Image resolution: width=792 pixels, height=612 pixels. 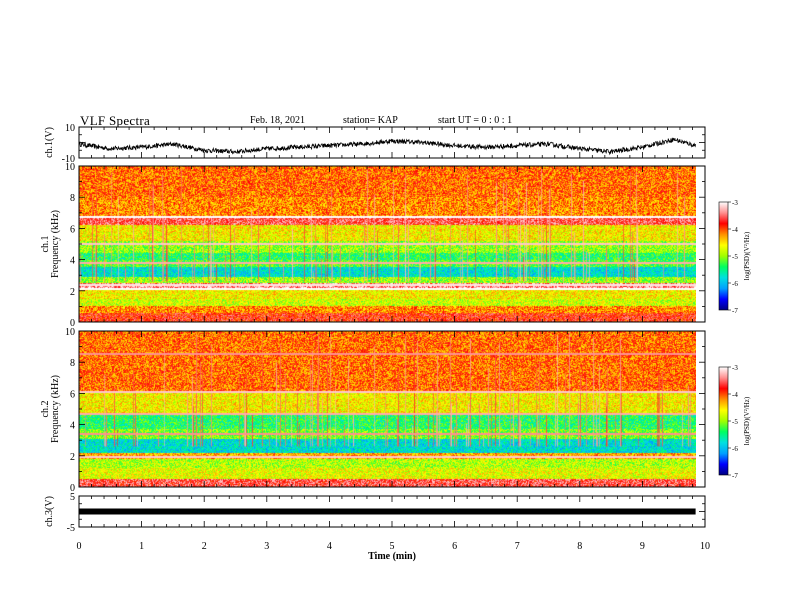 What do you see at coordinates (392, 546) in the screenshot?
I see `x-tick-label: 5` at bounding box center [392, 546].